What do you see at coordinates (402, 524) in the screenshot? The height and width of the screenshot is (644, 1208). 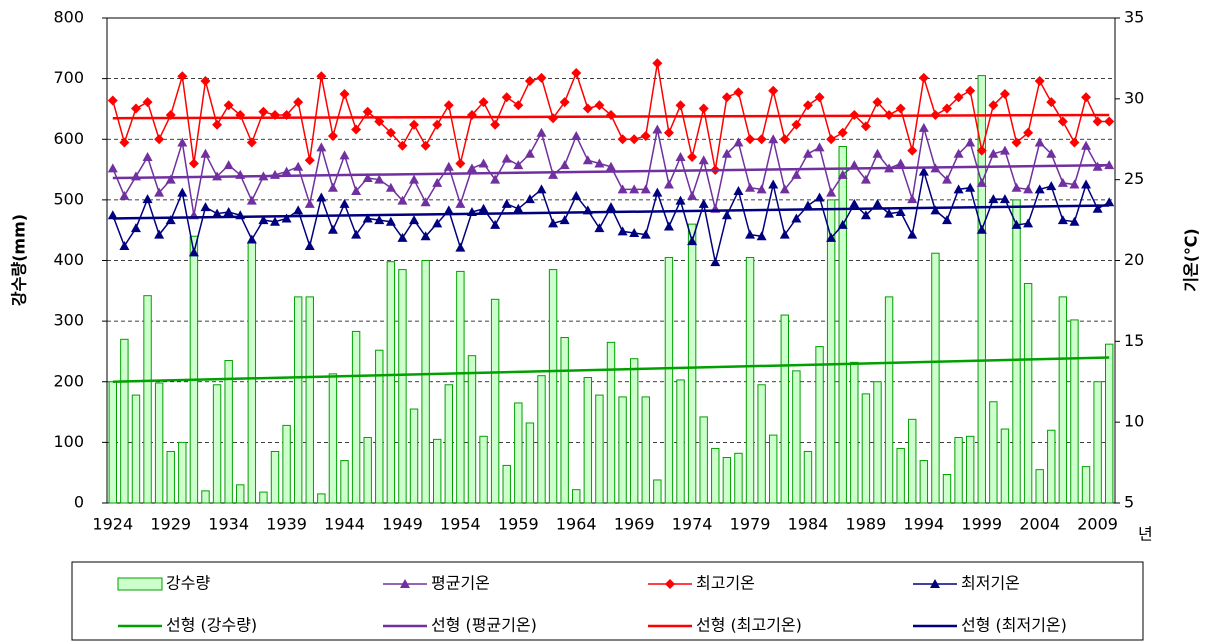 I see `x-tick-label: 1949` at bounding box center [402, 524].